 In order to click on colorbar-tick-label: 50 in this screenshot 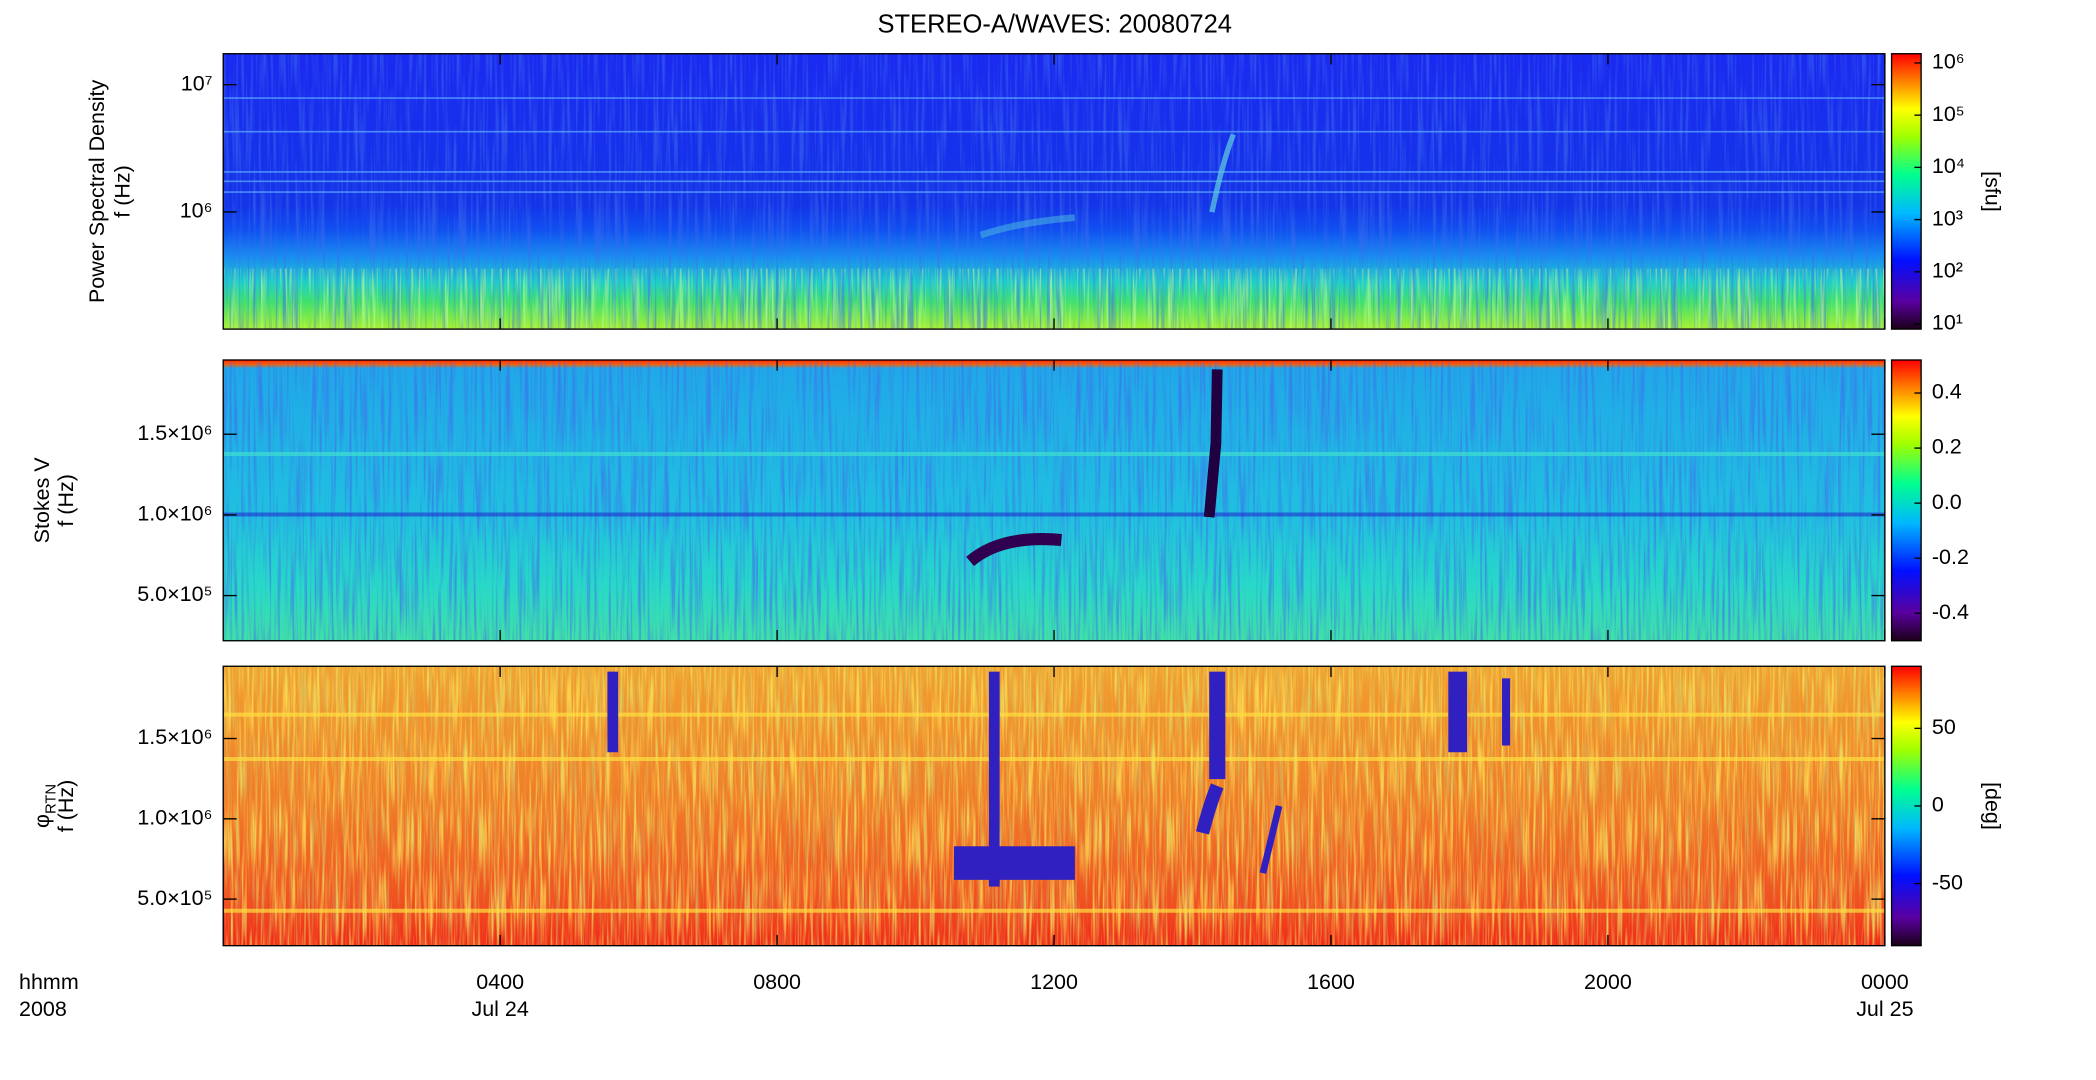, I will do `click(1944, 727)`.